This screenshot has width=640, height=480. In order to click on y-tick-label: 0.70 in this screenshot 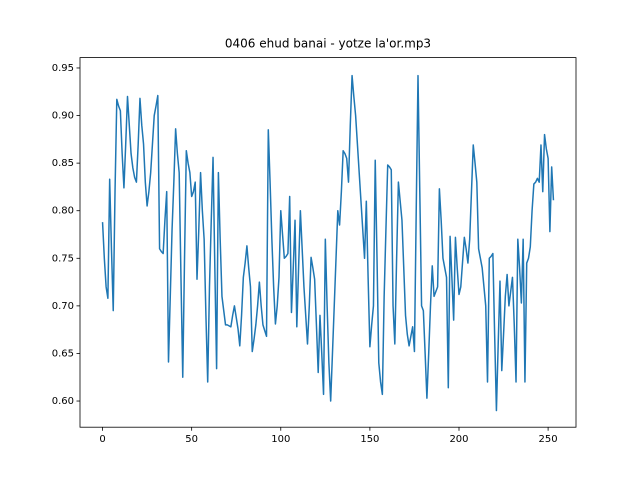, I will do `click(63, 306)`.